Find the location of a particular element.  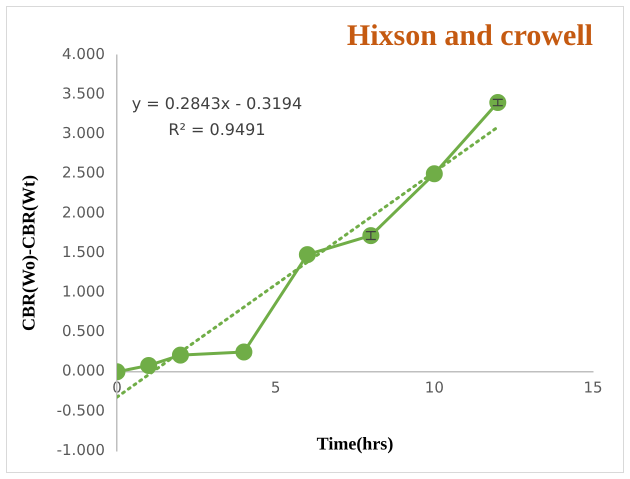

x-tick-label: 15 is located at coordinates (593, 387).